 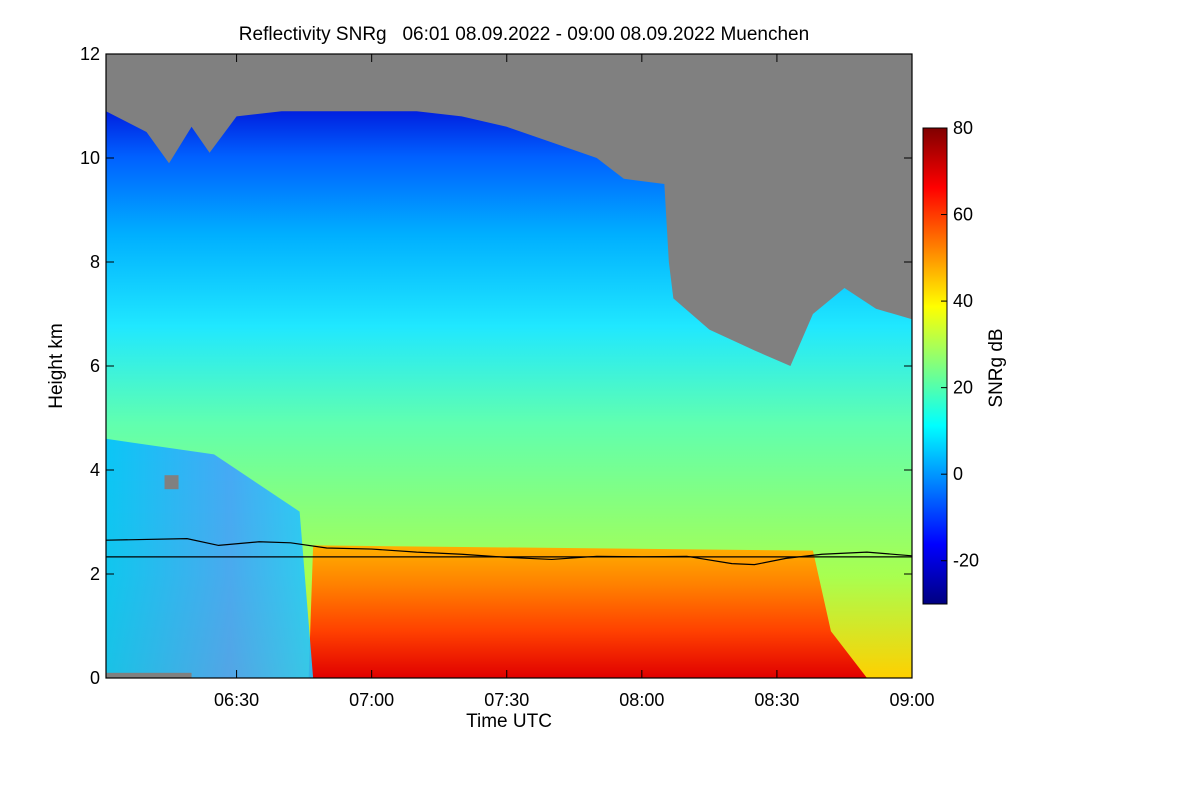 What do you see at coordinates (509, 721) in the screenshot?
I see `x-axis-title: Time UTC` at bounding box center [509, 721].